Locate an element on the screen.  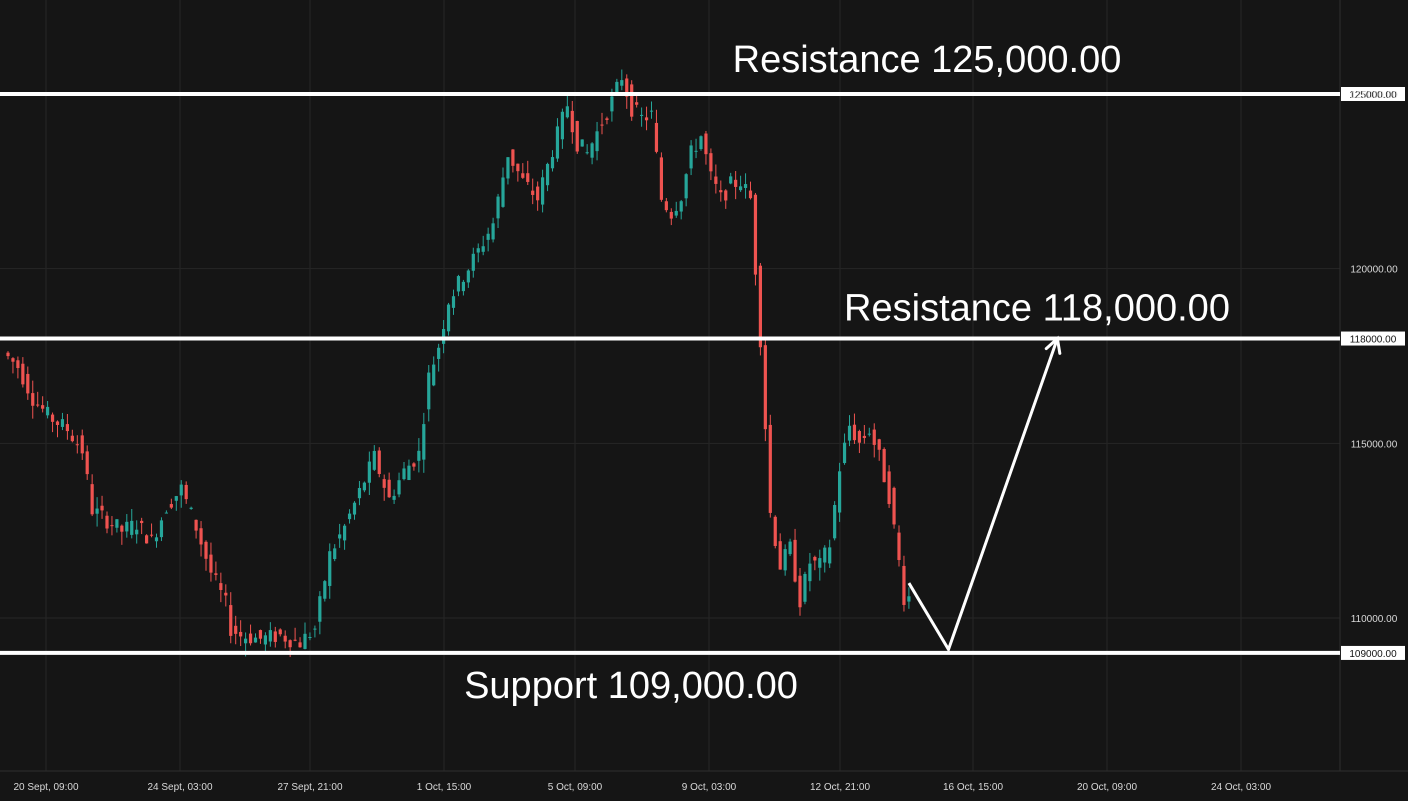
support-level: Support 109,000.00 109000.00 is located at coordinates (702, 676).